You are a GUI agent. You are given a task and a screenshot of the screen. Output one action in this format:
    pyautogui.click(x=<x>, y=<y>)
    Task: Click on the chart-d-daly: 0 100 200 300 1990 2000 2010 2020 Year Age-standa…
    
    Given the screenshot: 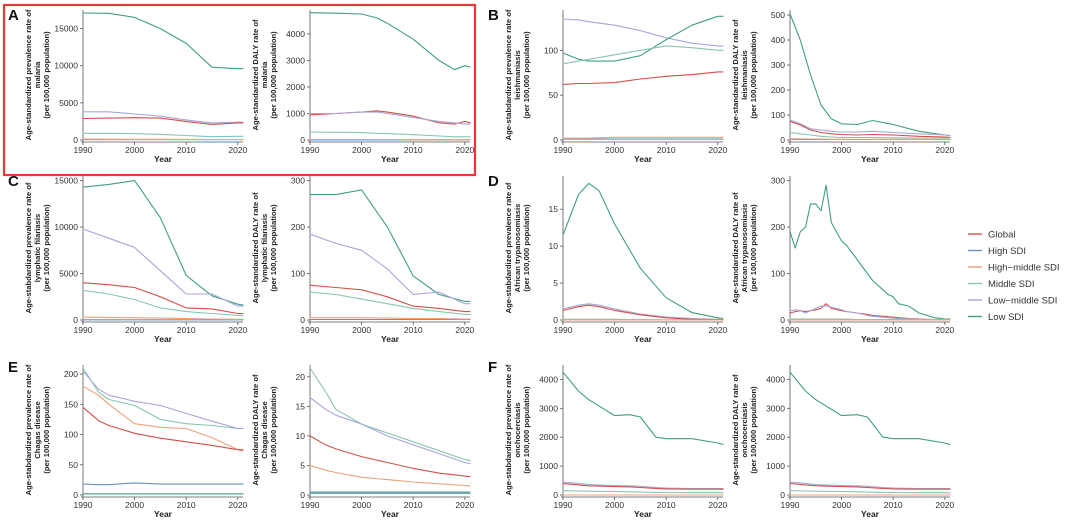 What is the action you would take?
    pyautogui.click(x=843, y=260)
    